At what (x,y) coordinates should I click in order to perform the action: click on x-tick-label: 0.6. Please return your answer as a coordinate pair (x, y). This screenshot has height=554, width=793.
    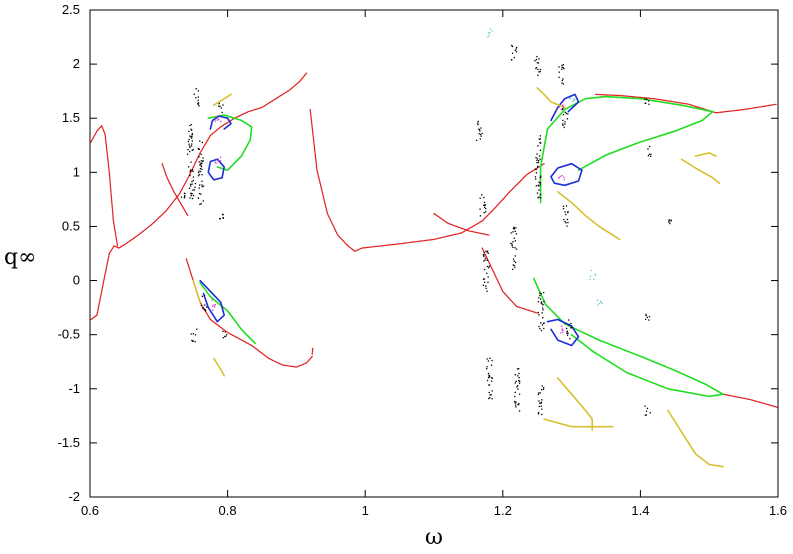
    Looking at the image, I should click on (90, 510).